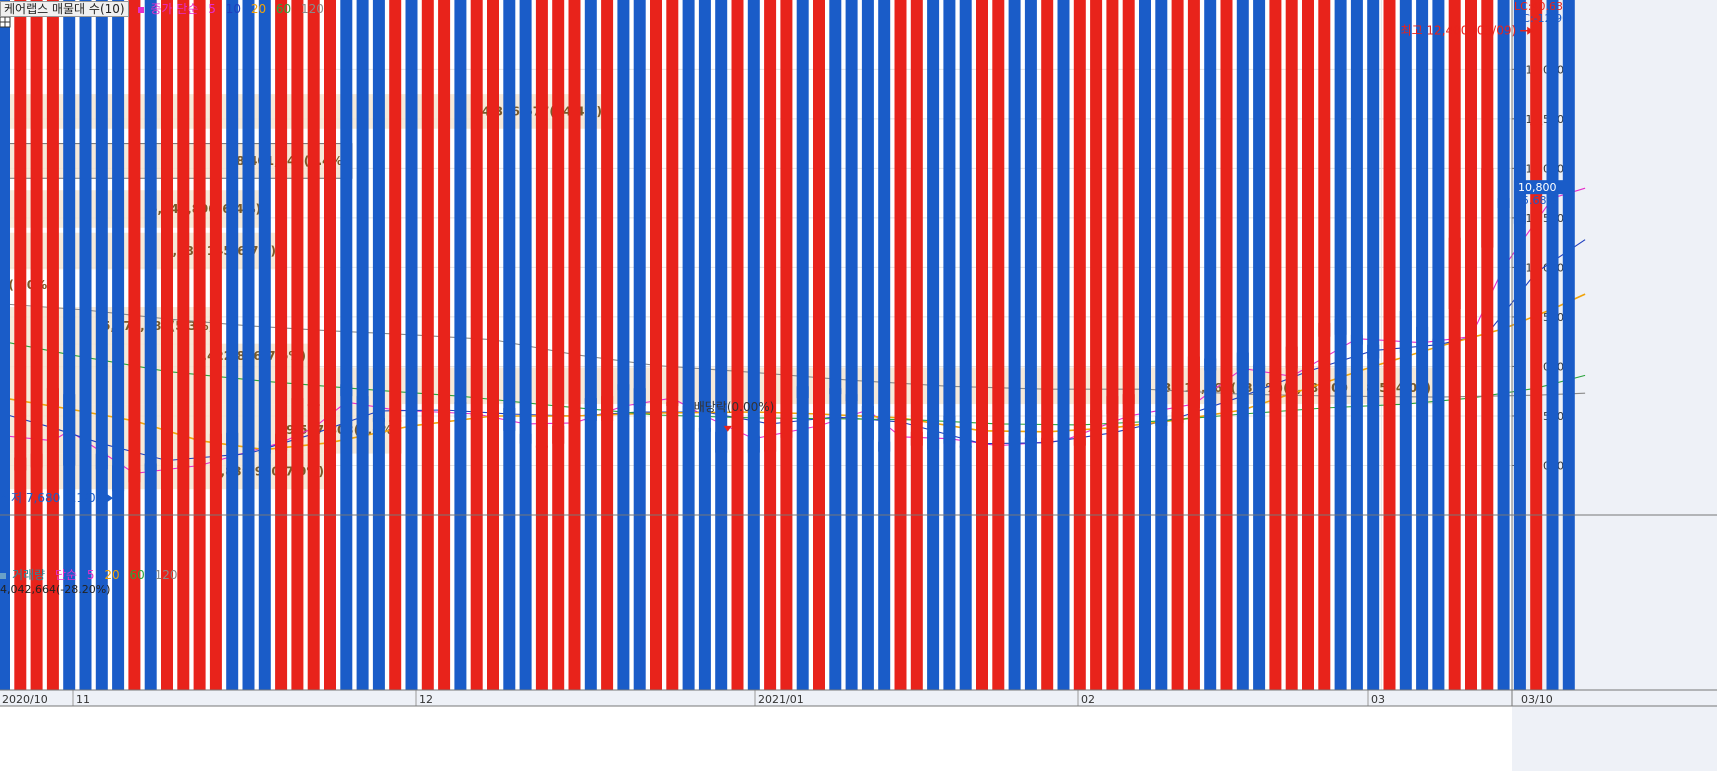  I want to click on legend-period-60: 60, so click(283, 9).